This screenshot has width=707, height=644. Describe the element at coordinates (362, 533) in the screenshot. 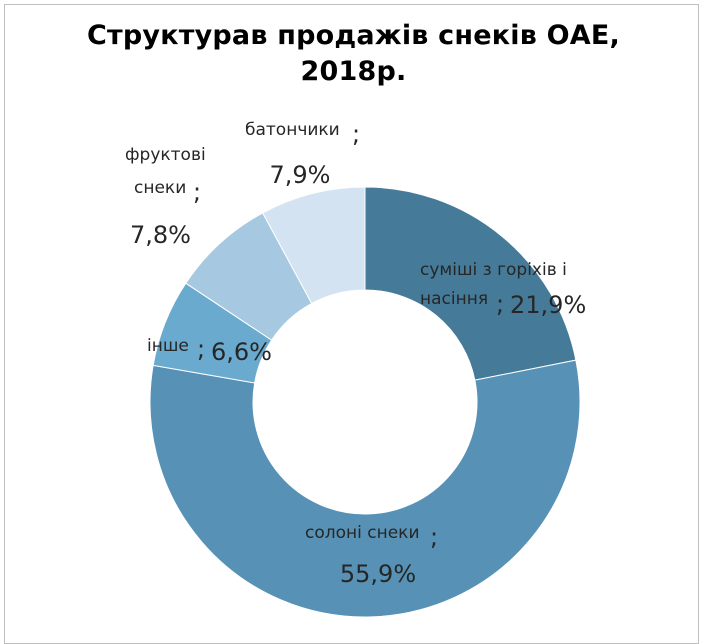

I see `slice-category-label: солоні снеки` at that location.